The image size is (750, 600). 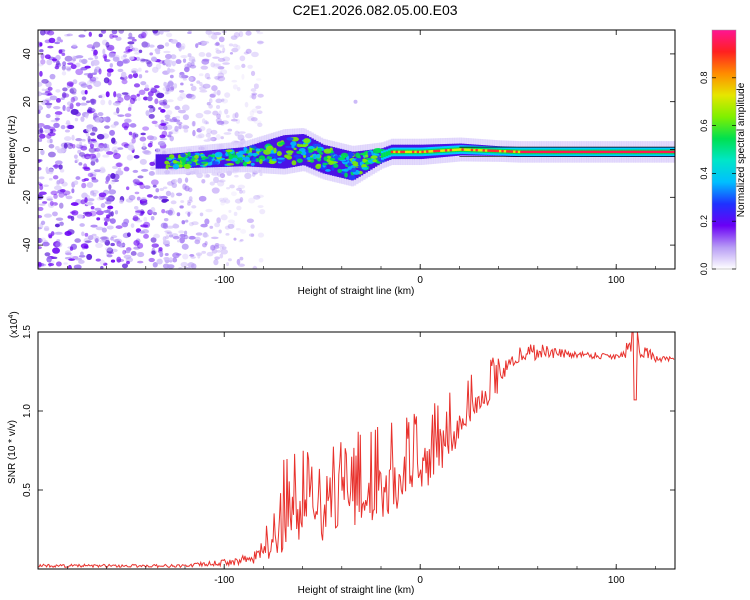 I want to click on colorbar-tick-label: 0.2, so click(x=704, y=221).